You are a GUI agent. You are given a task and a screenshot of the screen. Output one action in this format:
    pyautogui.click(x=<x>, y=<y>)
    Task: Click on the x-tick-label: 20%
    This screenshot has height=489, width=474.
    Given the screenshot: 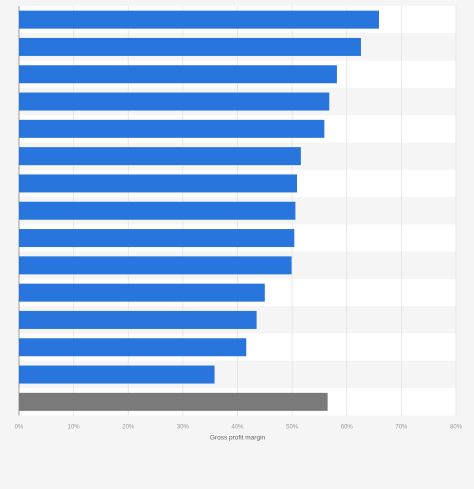 What is the action you would take?
    pyautogui.click(x=128, y=428)
    